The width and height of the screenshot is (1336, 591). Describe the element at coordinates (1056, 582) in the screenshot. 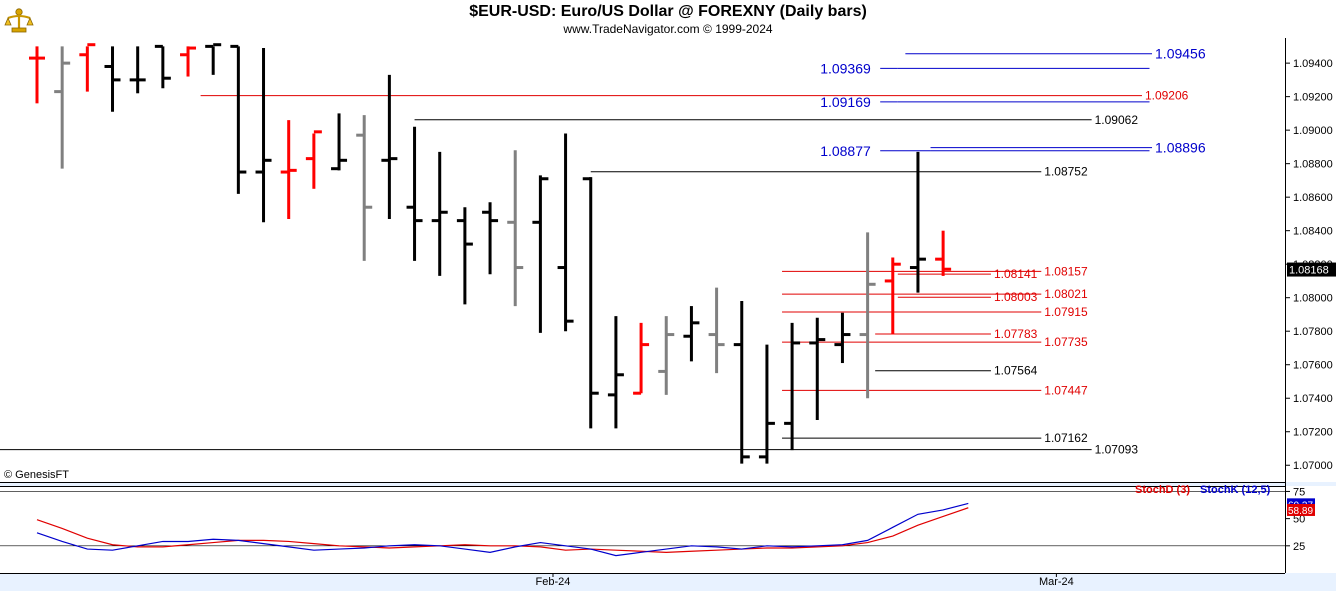

I see `time-tick-label: Mar-24` at that location.